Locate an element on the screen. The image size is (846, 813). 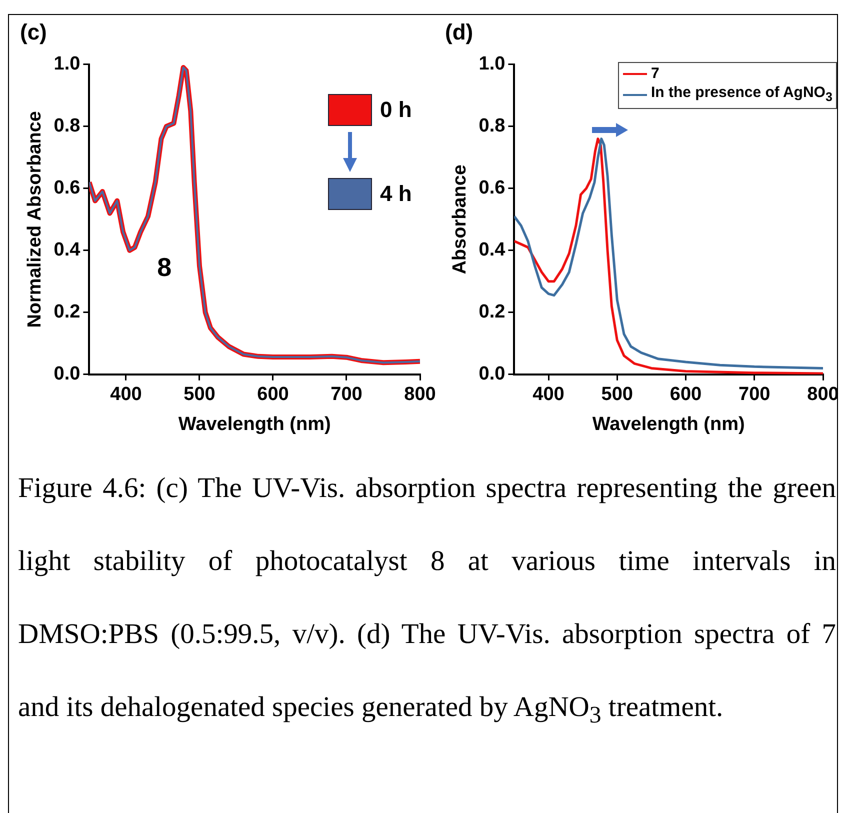
chart-title: (c) is located at coordinates (33, 31).